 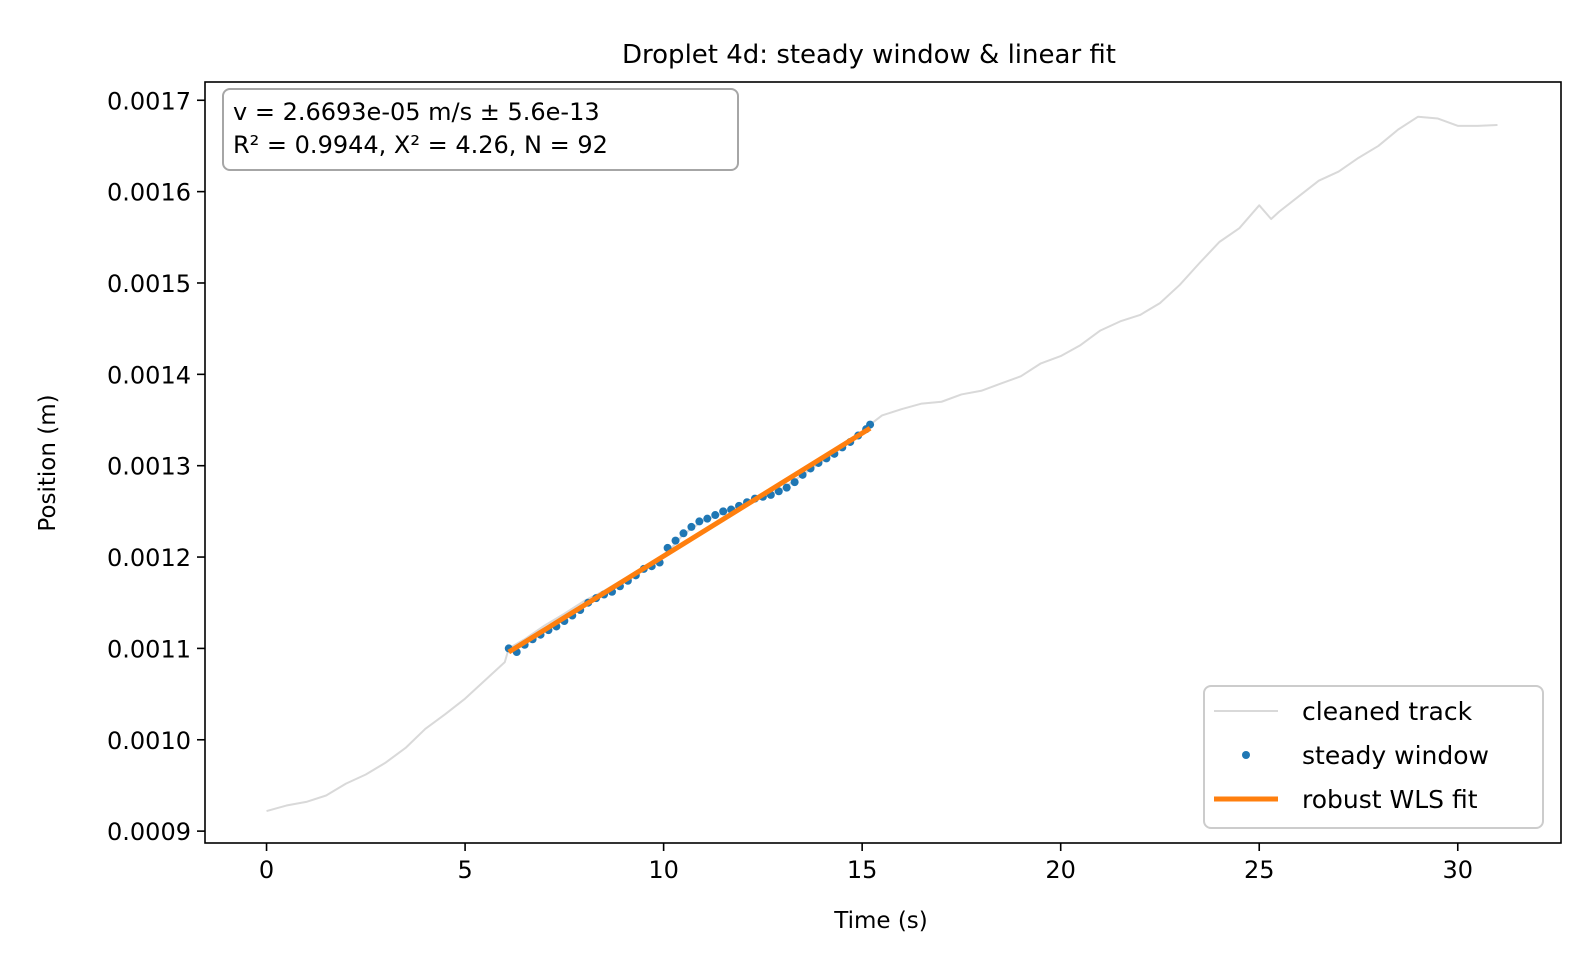 I want to click on x-tick-label: 20, so click(x=1060, y=870).